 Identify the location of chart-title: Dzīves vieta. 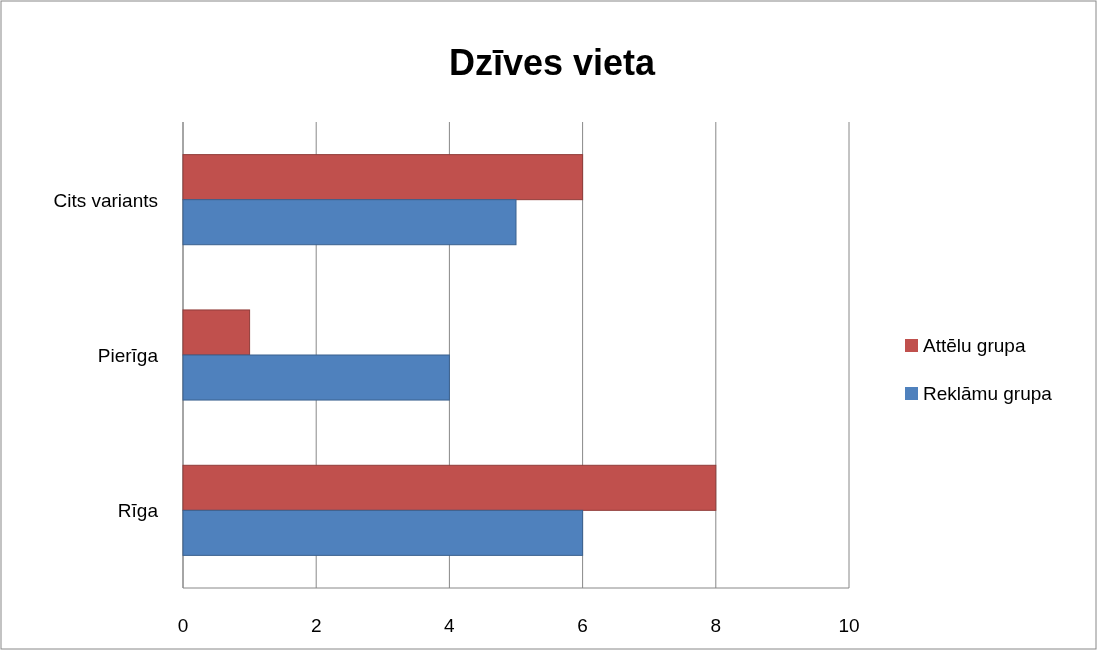
(552, 62).